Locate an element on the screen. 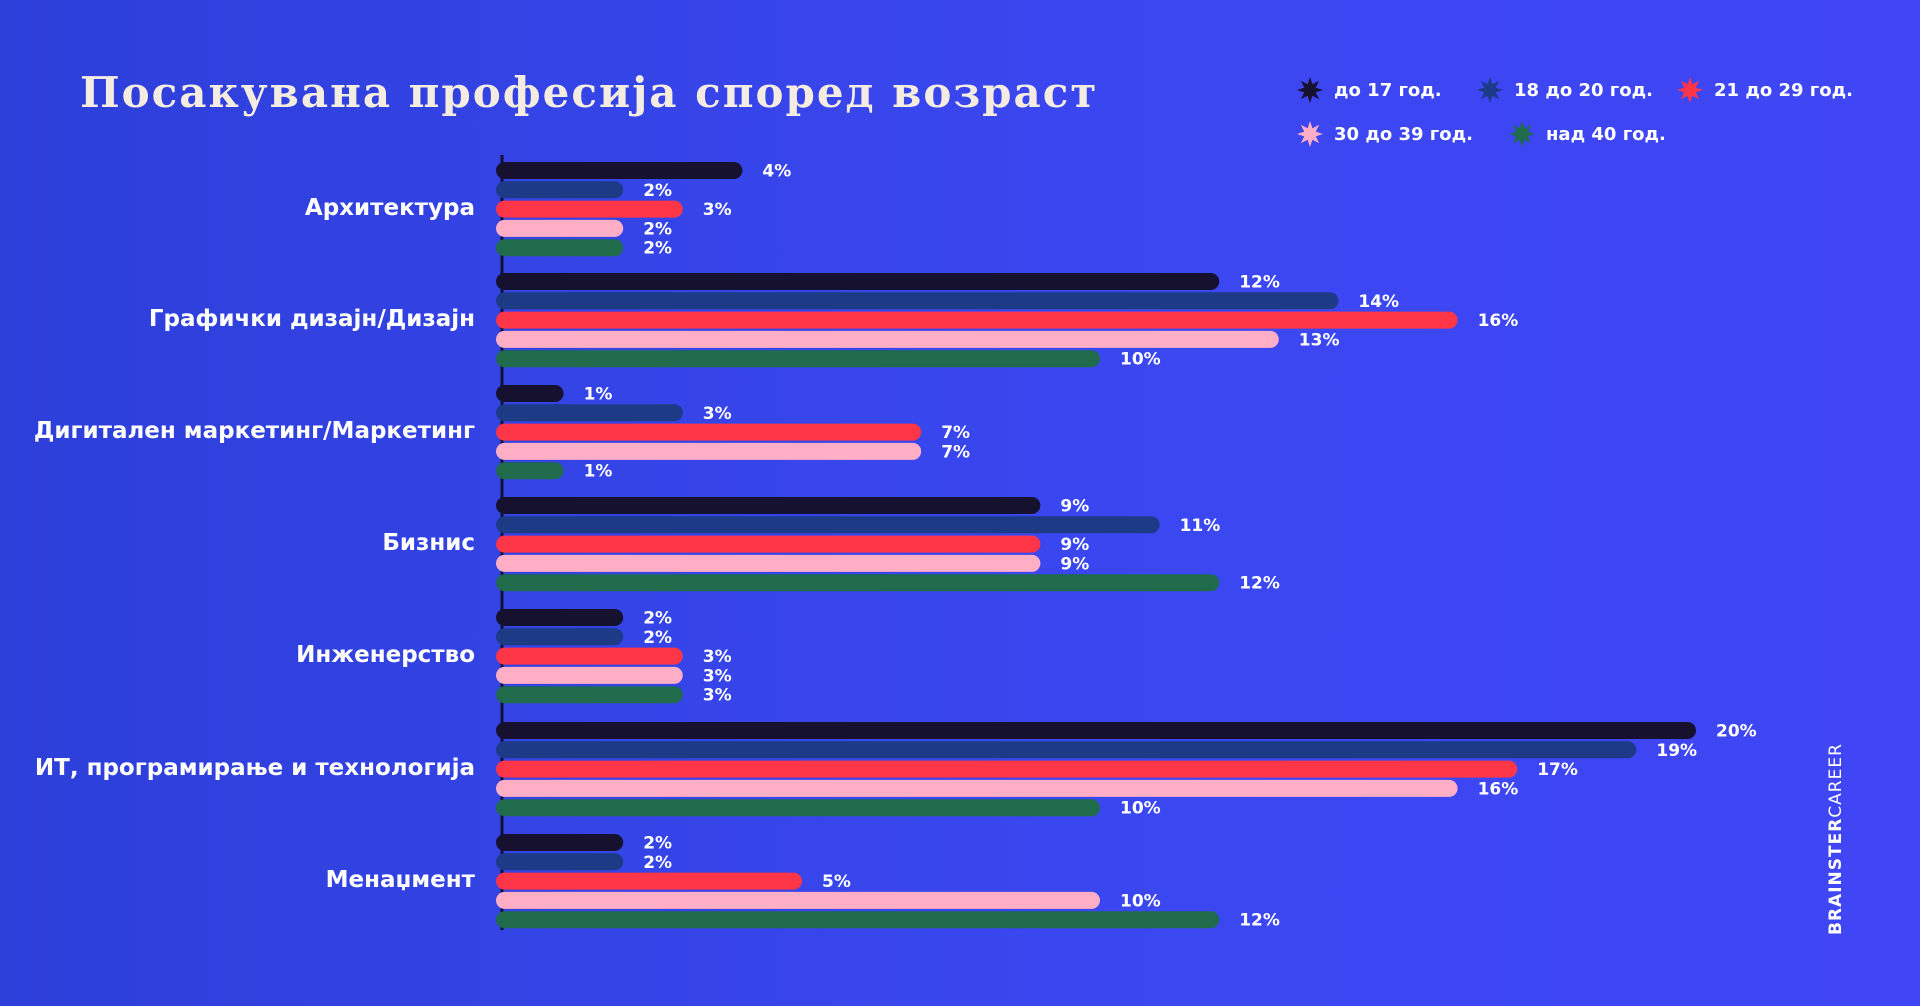 The width and height of the screenshot is (1920, 1006). brand-logo: BRAINSTERCAREER is located at coordinates (1836, 839).